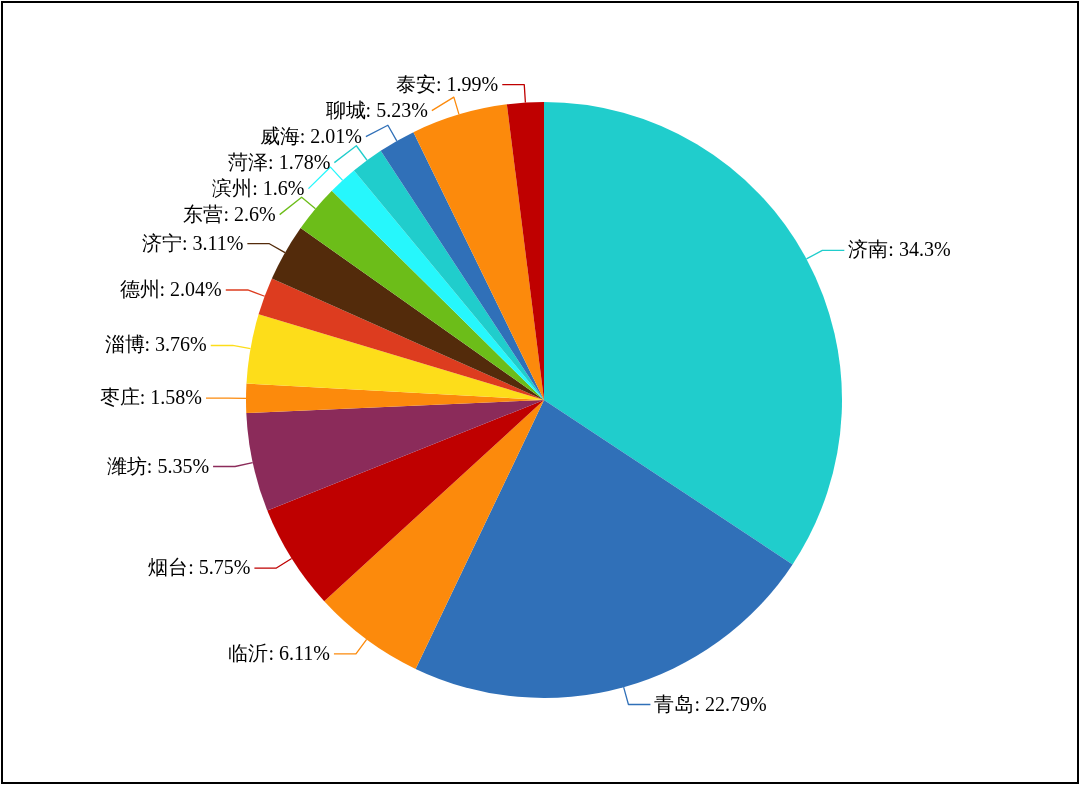 The height and width of the screenshot is (785, 1080). What do you see at coordinates (376, 109) in the screenshot?
I see `slice-label: 聊城: 5.23%` at bounding box center [376, 109].